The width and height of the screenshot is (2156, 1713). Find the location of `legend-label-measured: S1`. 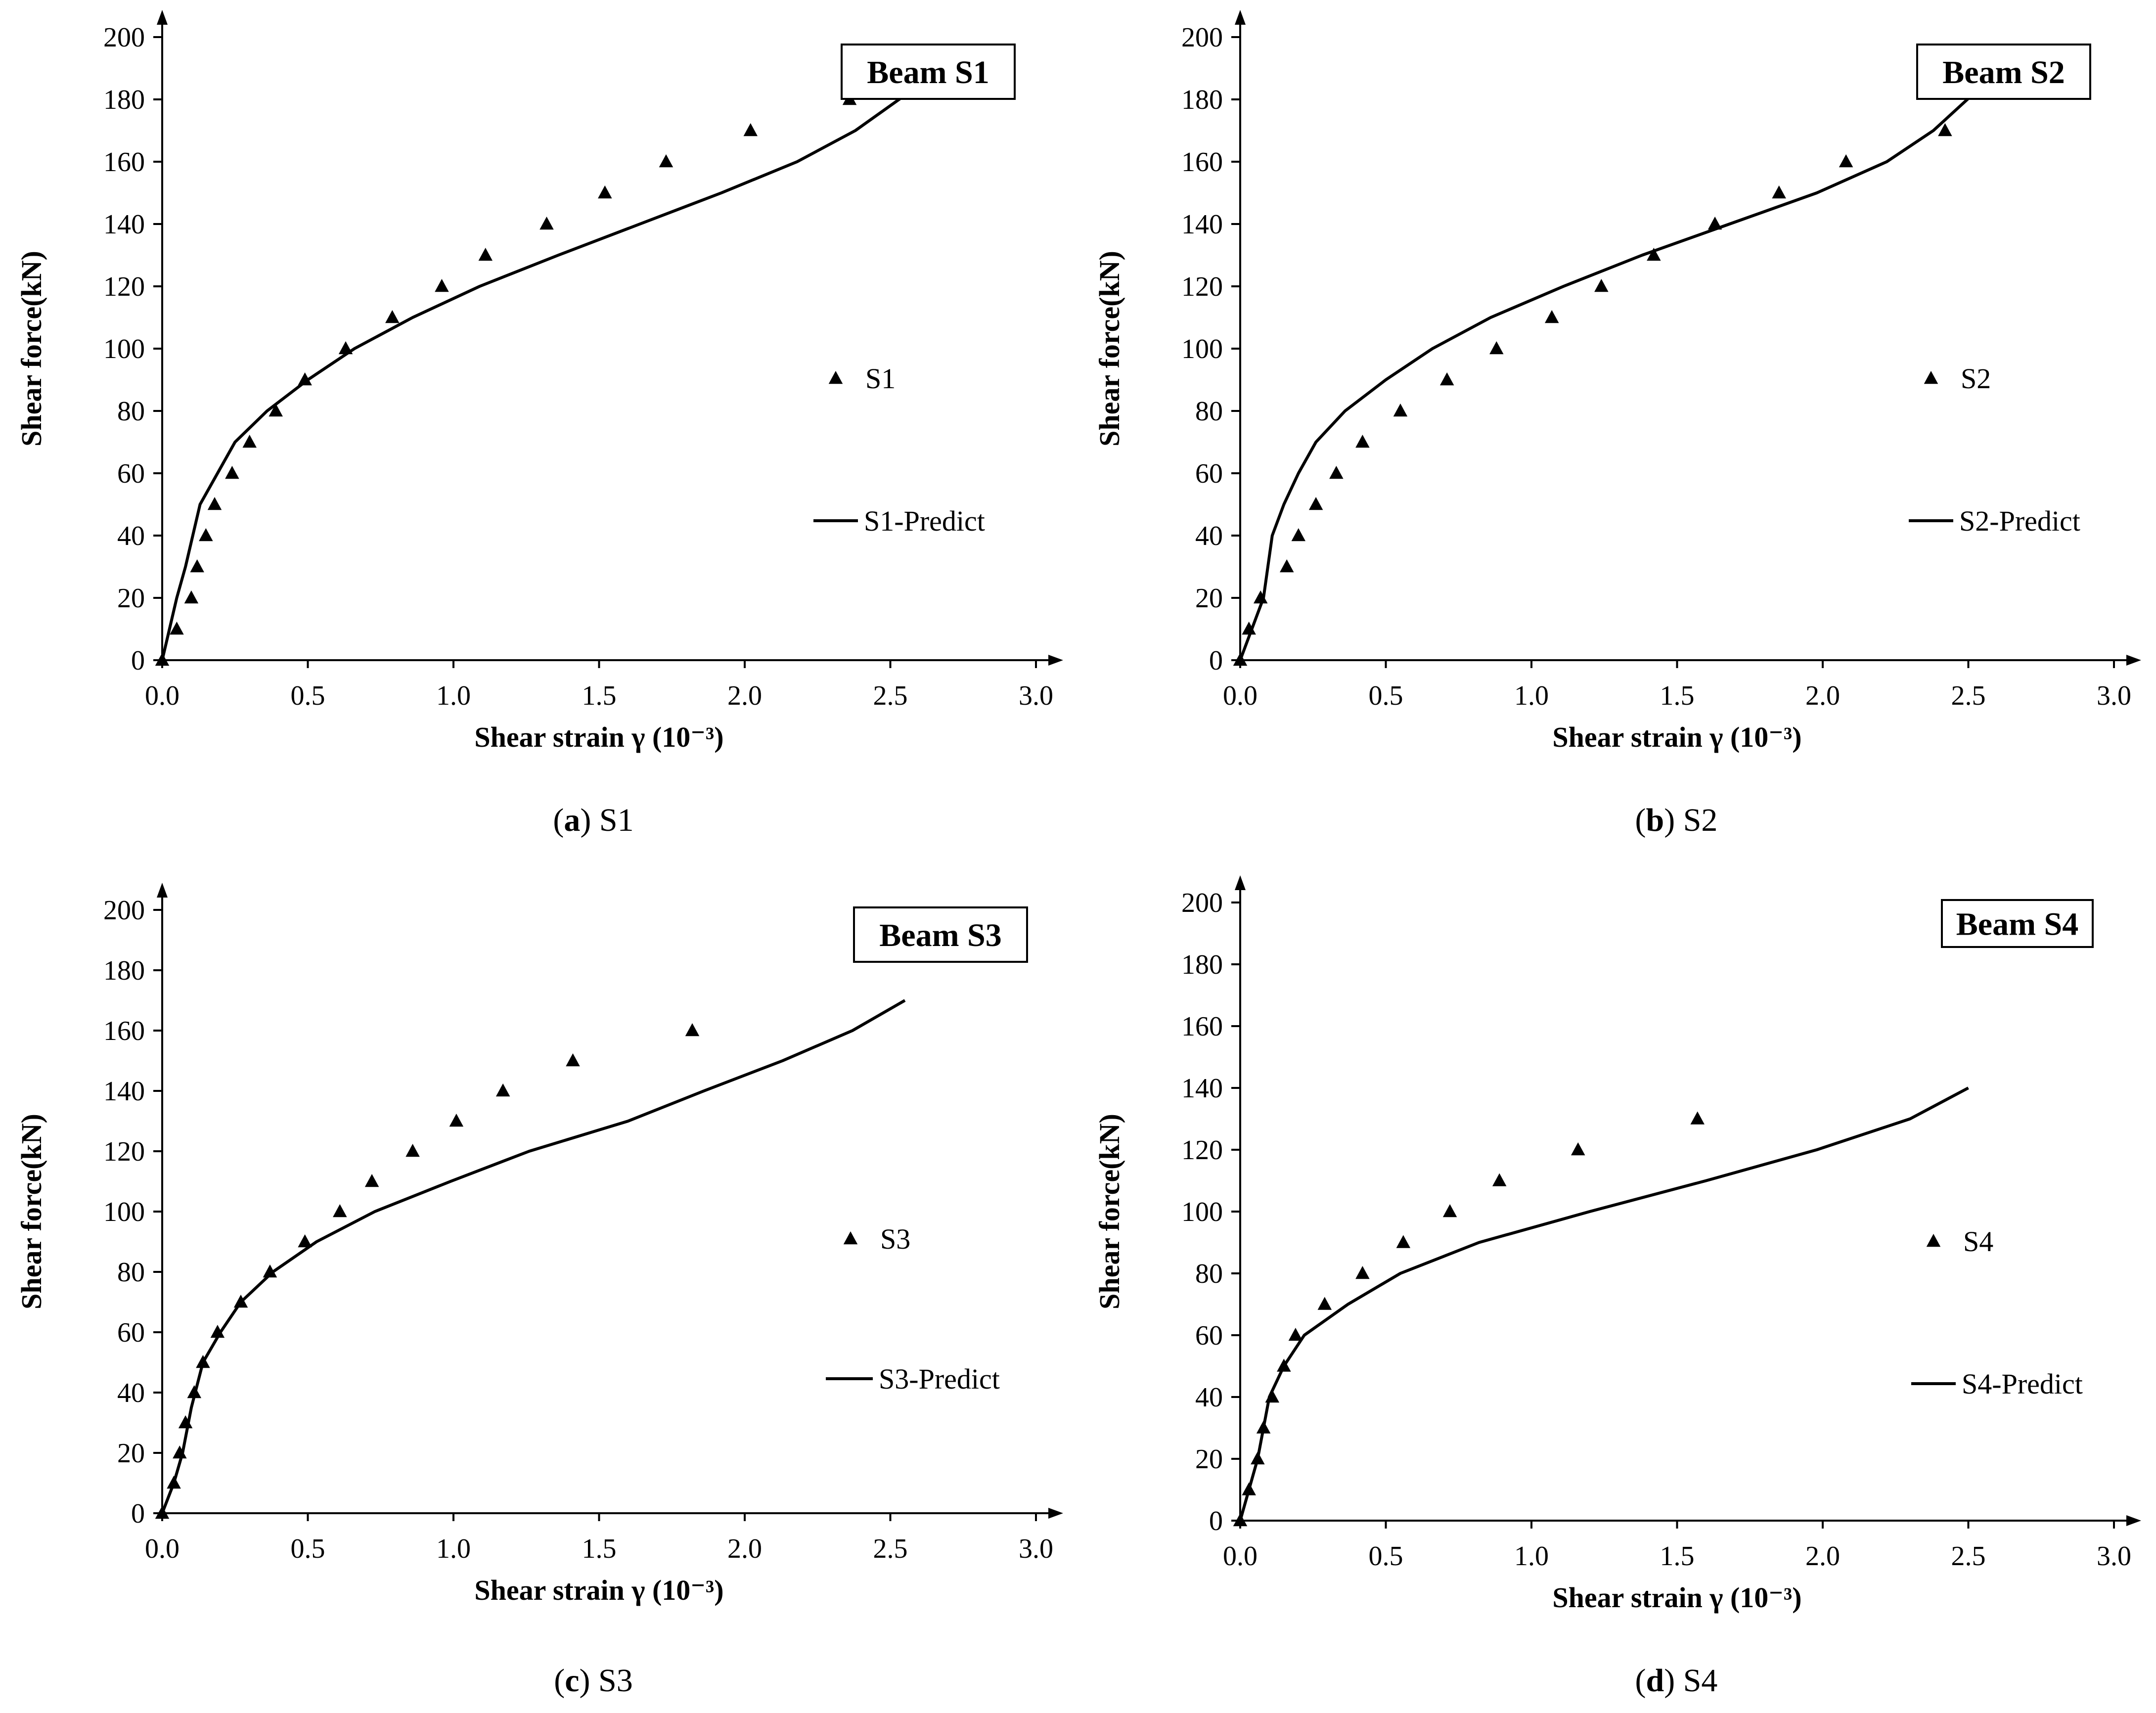

legend-label-measured: S1 is located at coordinates (880, 378).